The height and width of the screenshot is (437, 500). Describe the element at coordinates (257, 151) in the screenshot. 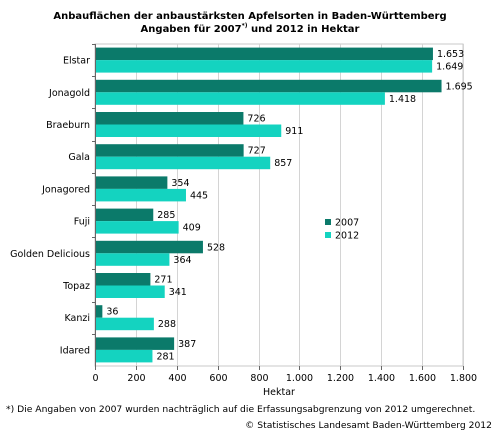

I see `data-label: 727` at that location.